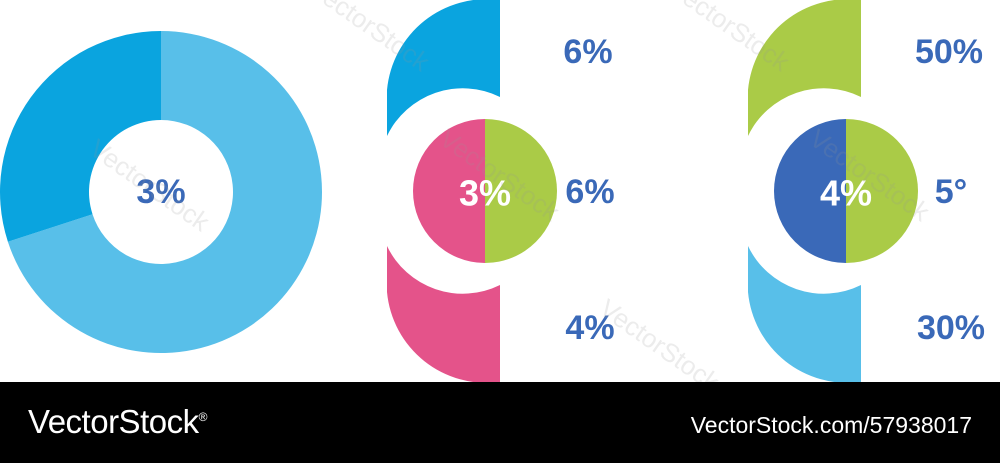 The height and width of the screenshot is (463, 1000). I want to click on brand-name: VectorStock, so click(113, 421).